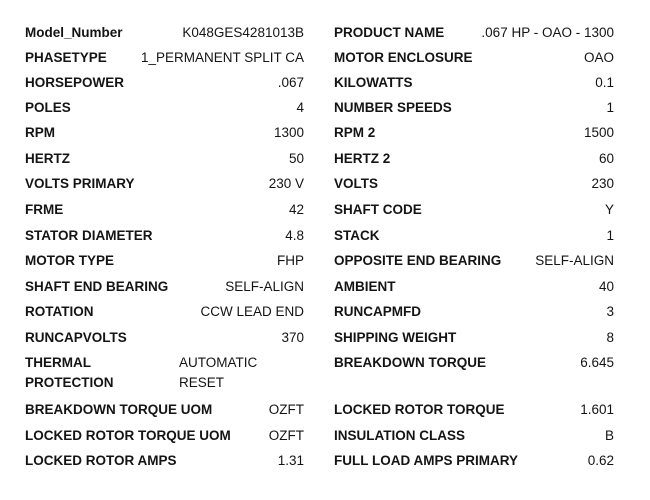 This screenshot has height=500, width=650. Describe the element at coordinates (164, 184) in the screenshot. I see `spec-row: VOLTS PRIMARY 230 V` at that location.